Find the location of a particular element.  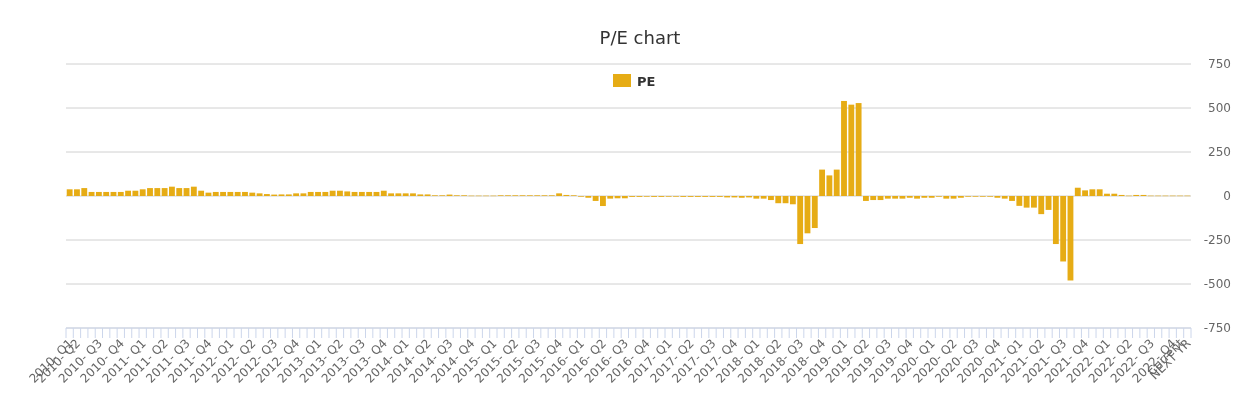

legend-label: PE is located at coordinates (646, 81).